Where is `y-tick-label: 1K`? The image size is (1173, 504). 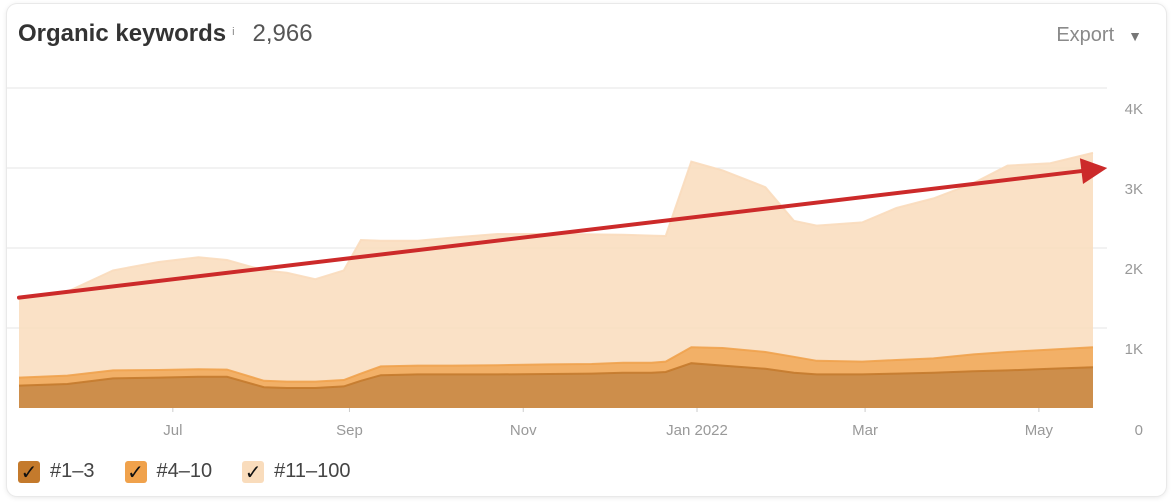
y-tick-label: 1K is located at coordinates (1134, 349).